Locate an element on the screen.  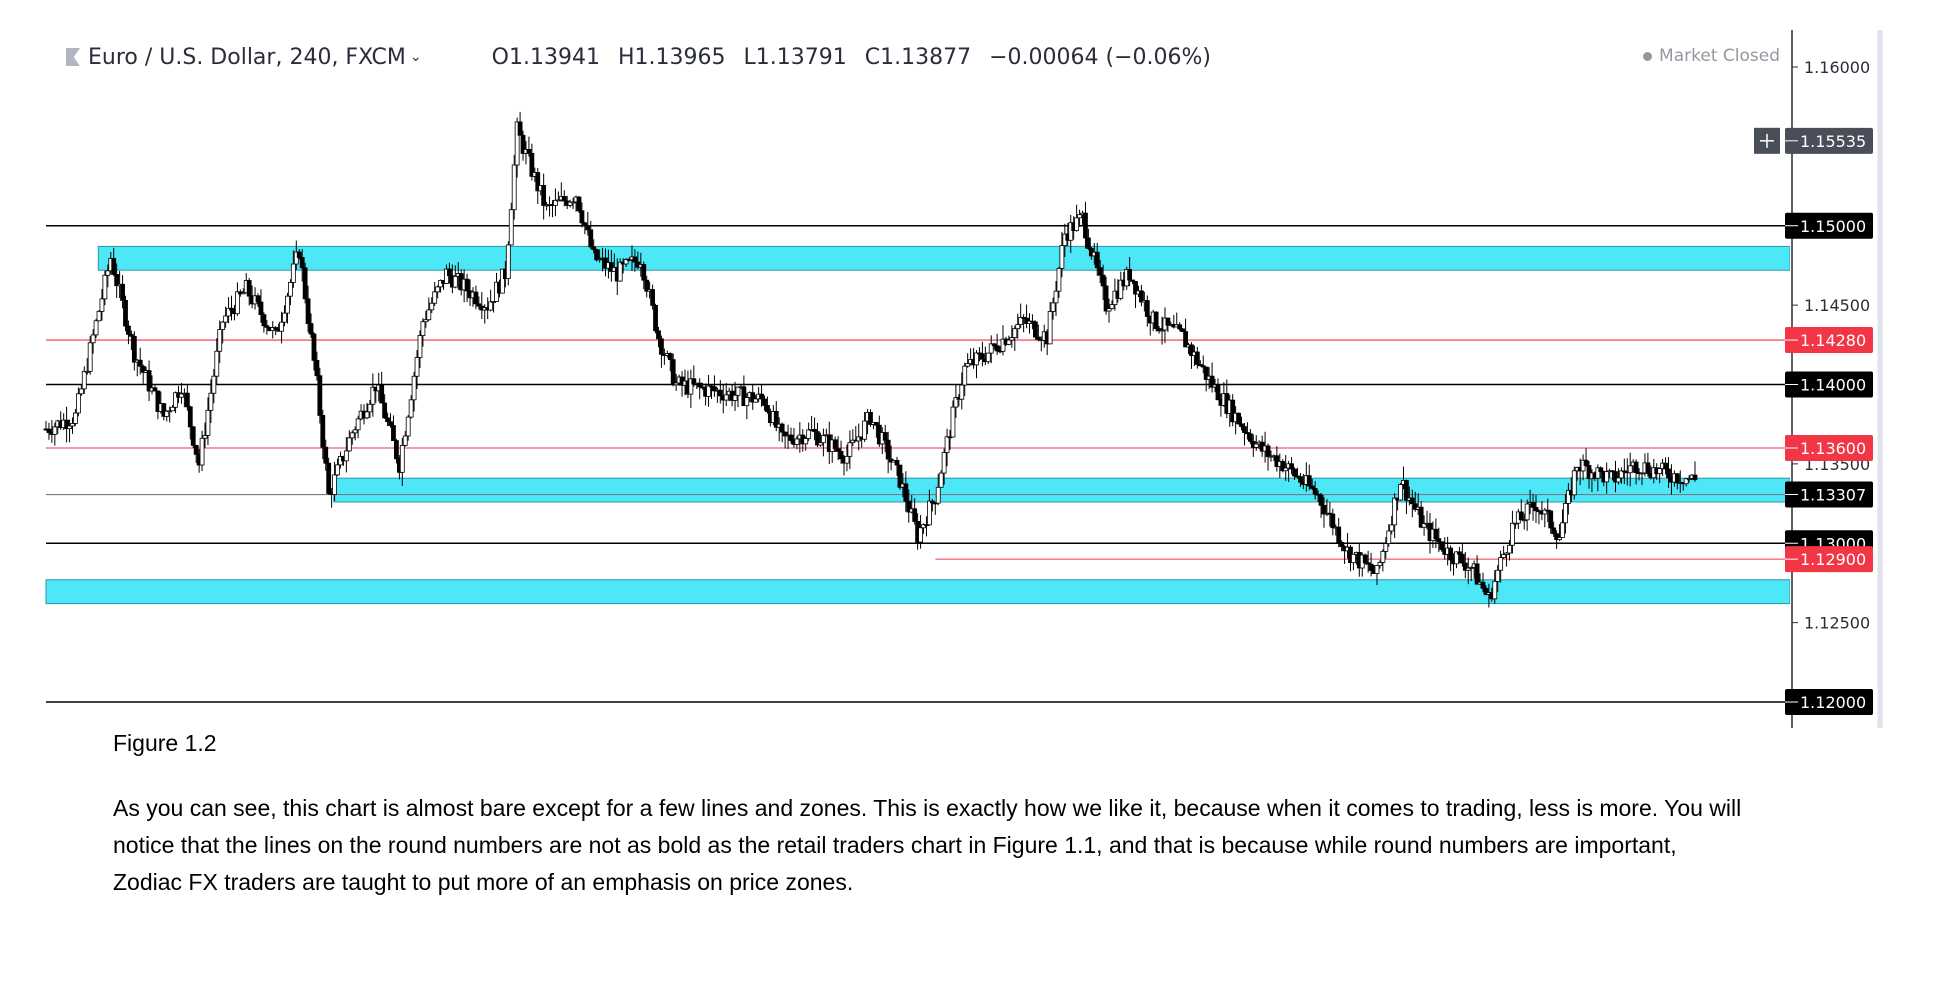
high-label: H is located at coordinates (626, 57).